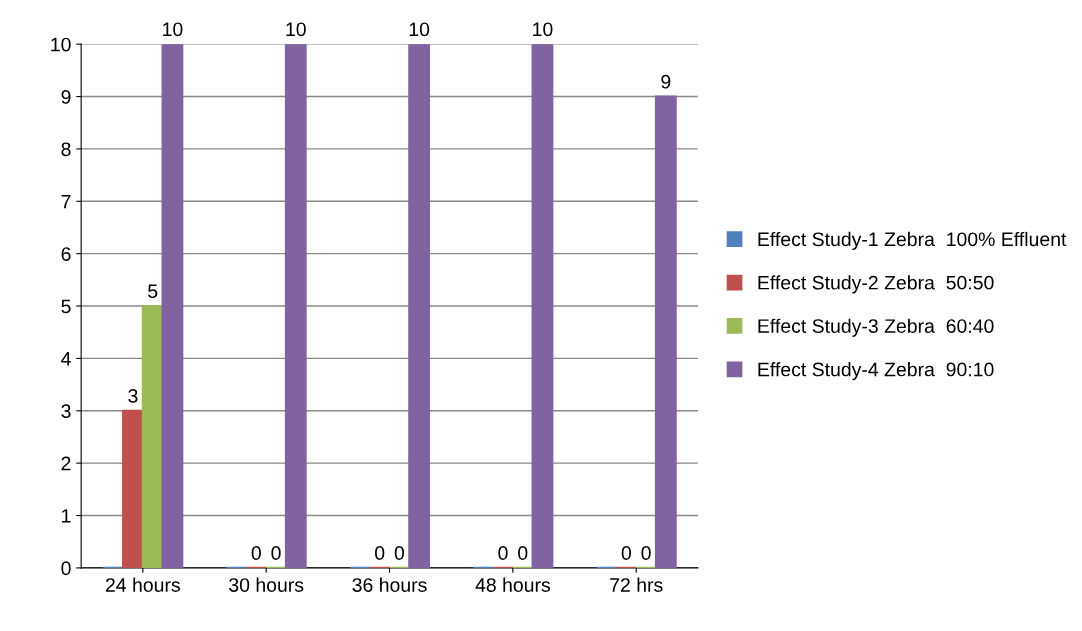 Image resolution: width=1082 pixels, height=631 pixels. Describe the element at coordinates (66, 306) in the screenshot. I see `y-tick-label: 5` at that location.